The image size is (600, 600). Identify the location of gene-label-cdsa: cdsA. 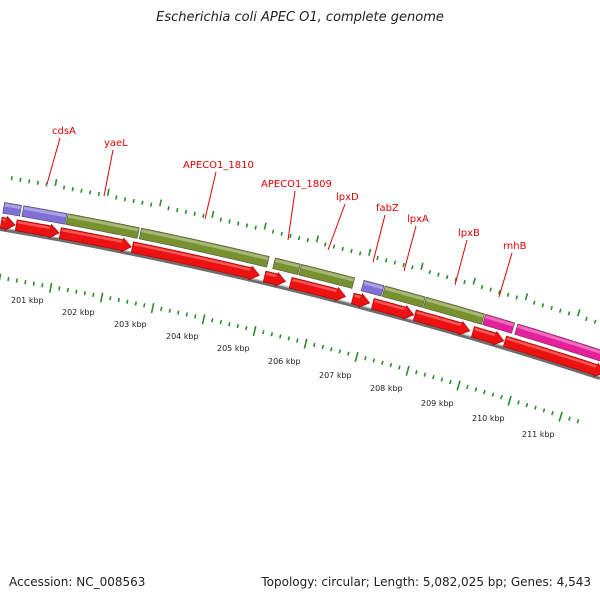
(64, 131).